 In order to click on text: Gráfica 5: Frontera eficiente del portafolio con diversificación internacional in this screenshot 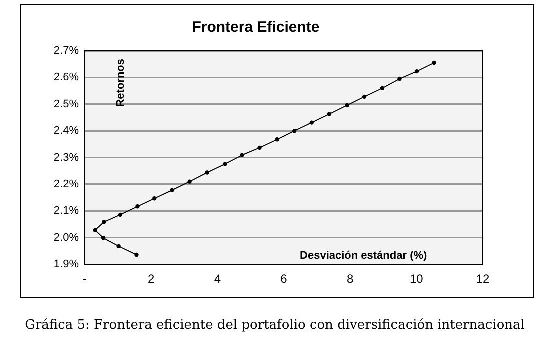, I will do `click(275, 325)`.